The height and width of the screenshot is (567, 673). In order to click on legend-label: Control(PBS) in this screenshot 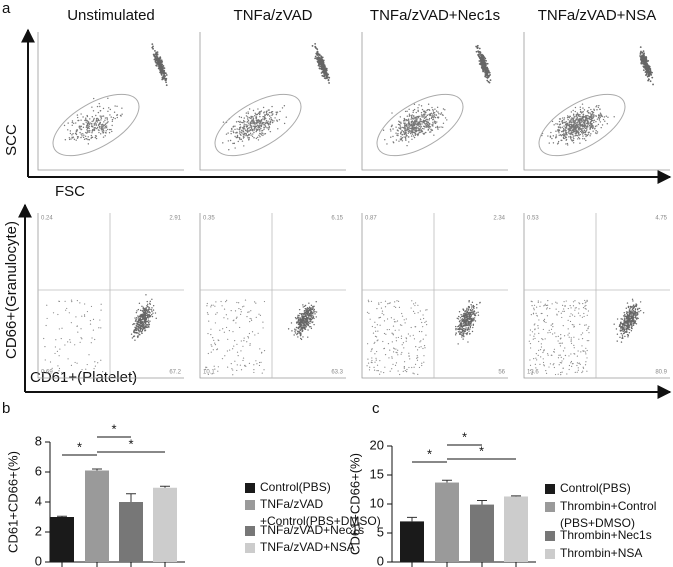, I will do `click(295, 487)`.